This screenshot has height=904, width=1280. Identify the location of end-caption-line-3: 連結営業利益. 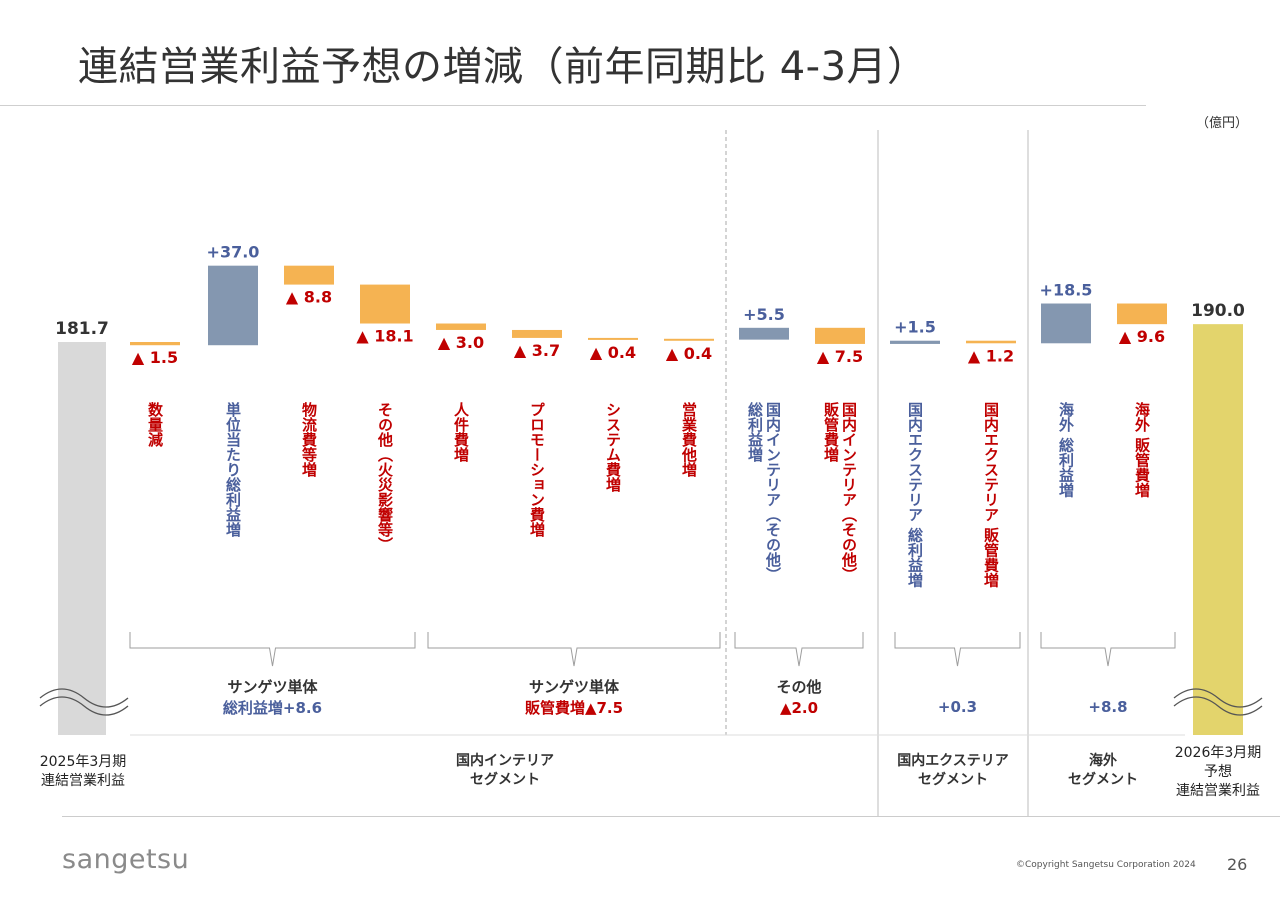
(1218, 791).